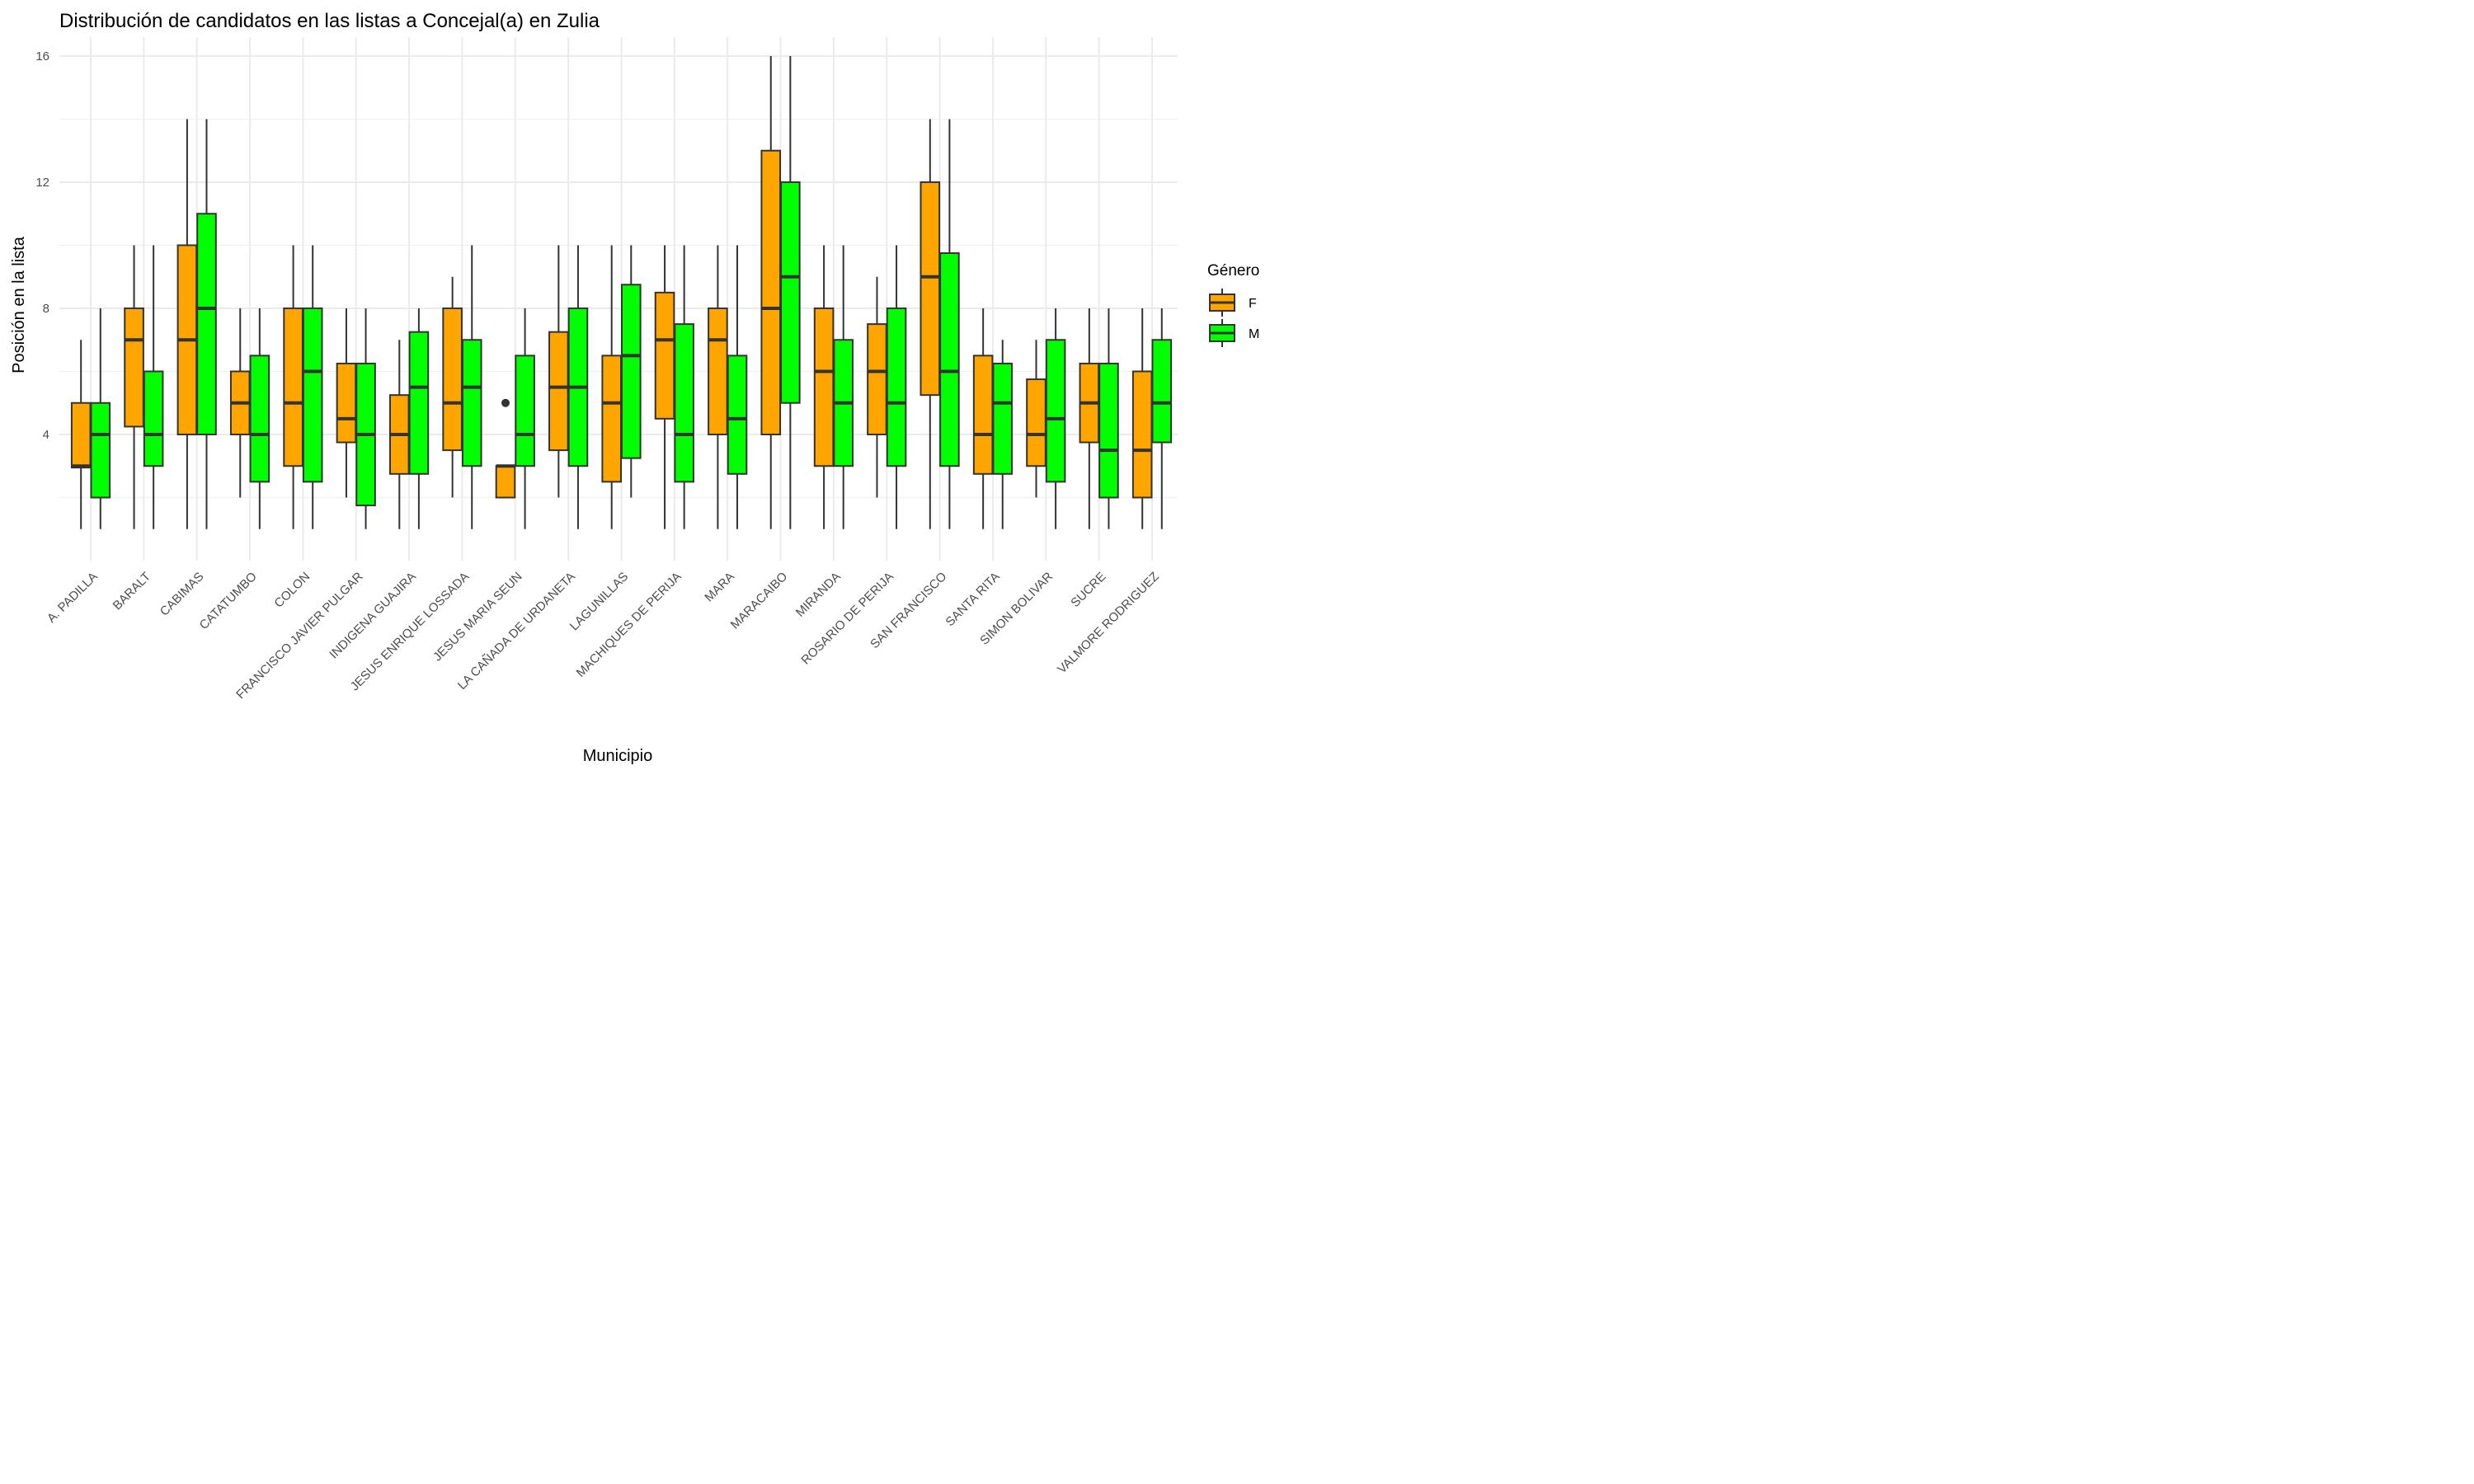 The image size is (2474, 1484). Describe the element at coordinates (1254, 334) in the screenshot. I see `legend-label-M: M` at that location.